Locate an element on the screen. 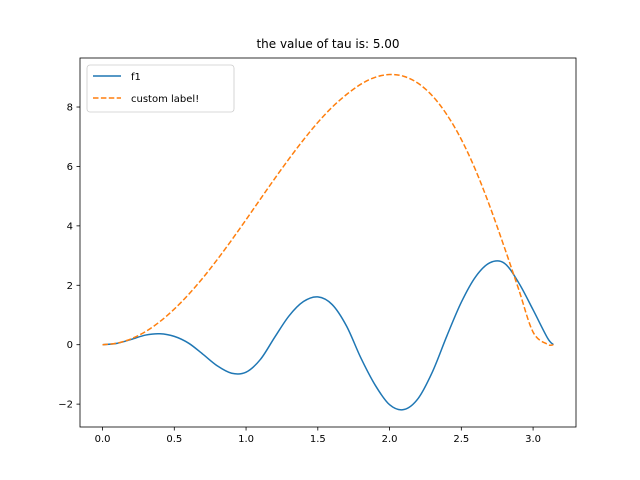  x-tick-label: 3.0 is located at coordinates (533, 439).